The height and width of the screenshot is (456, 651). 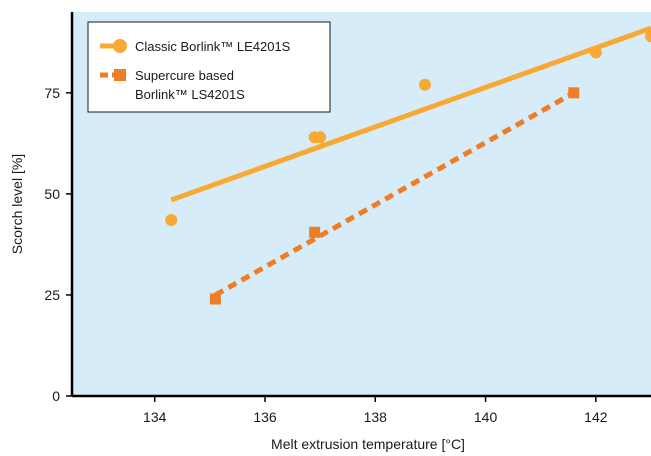 What do you see at coordinates (52, 295) in the screenshot?
I see `y-tick-label: 25` at bounding box center [52, 295].